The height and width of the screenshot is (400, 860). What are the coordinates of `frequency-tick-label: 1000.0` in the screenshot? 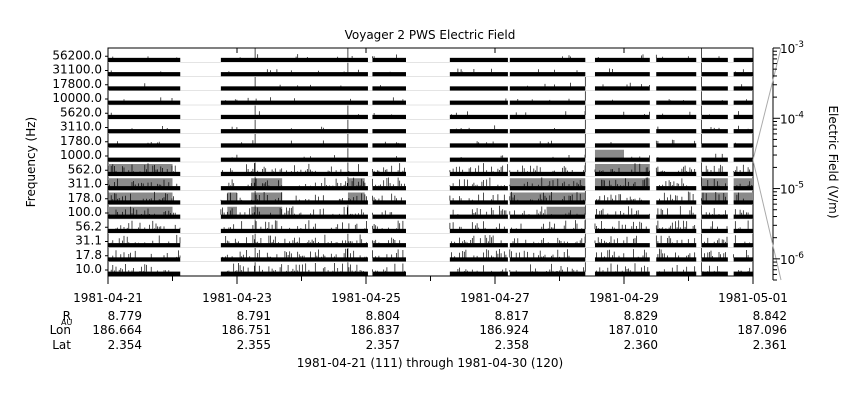 It's located at (81, 155).